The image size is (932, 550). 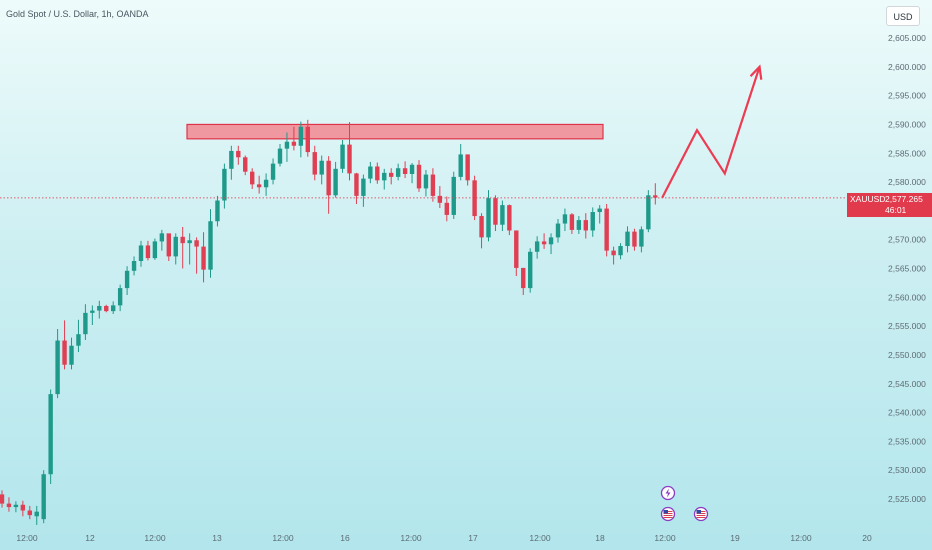 What do you see at coordinates (903, 16) in the screenshot?
I see `currency-button: USD` at bounding box center [903, 16].